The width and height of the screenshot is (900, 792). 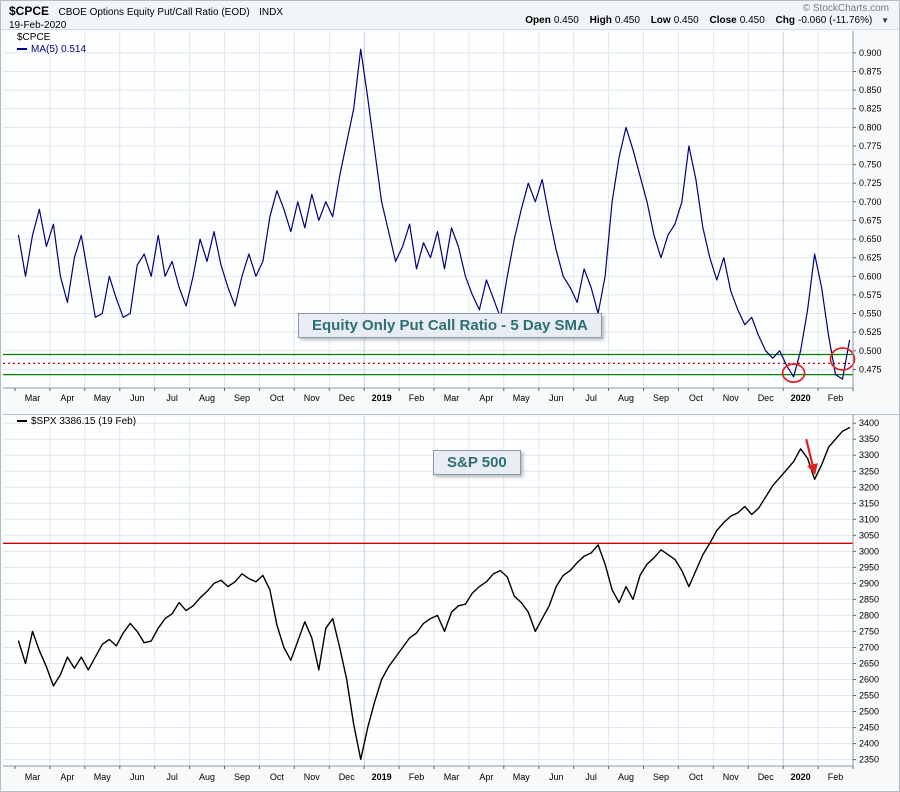 I want to click on y-tick-label: 0.850, so click(x=870, y=90).